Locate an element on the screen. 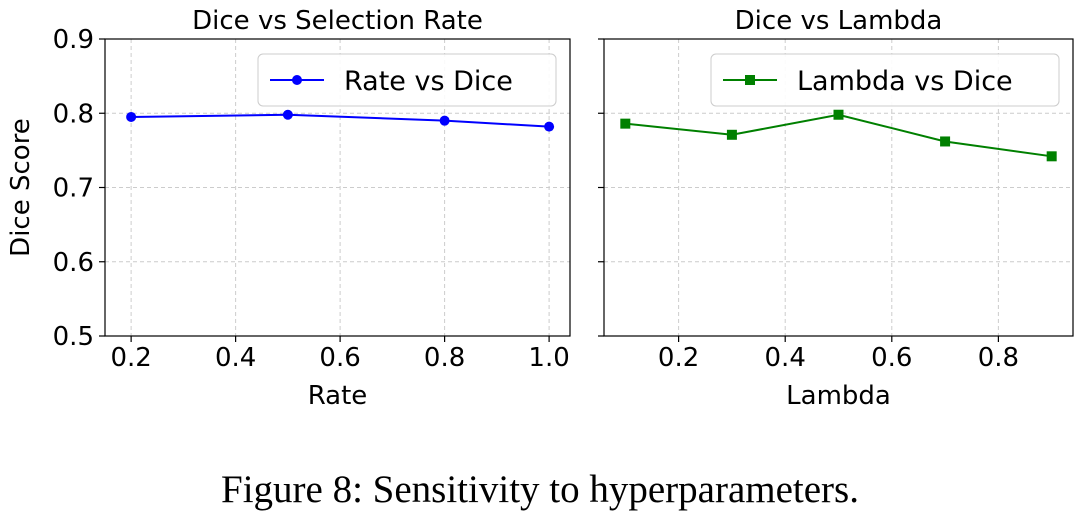 This screenshot has width=1080, height=532. lambda-legend-label: Lambda vs Dice is located at coordinates (905, 81).